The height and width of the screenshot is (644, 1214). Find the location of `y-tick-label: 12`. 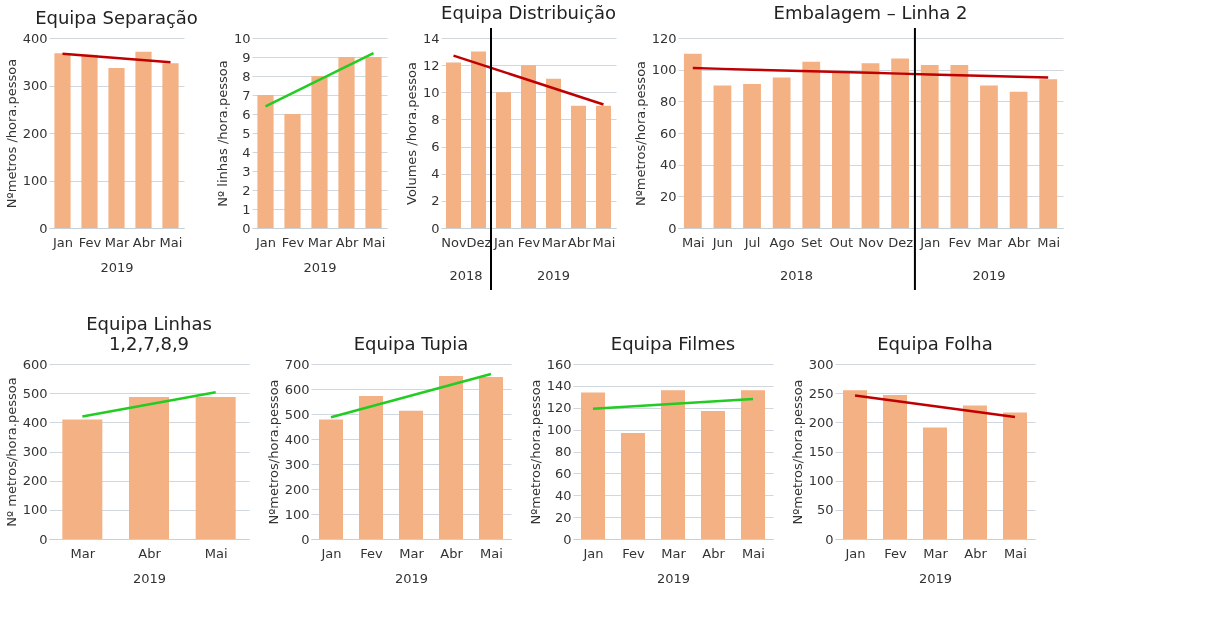

y-tick-label: 12 is located at coordinates (431, 65).